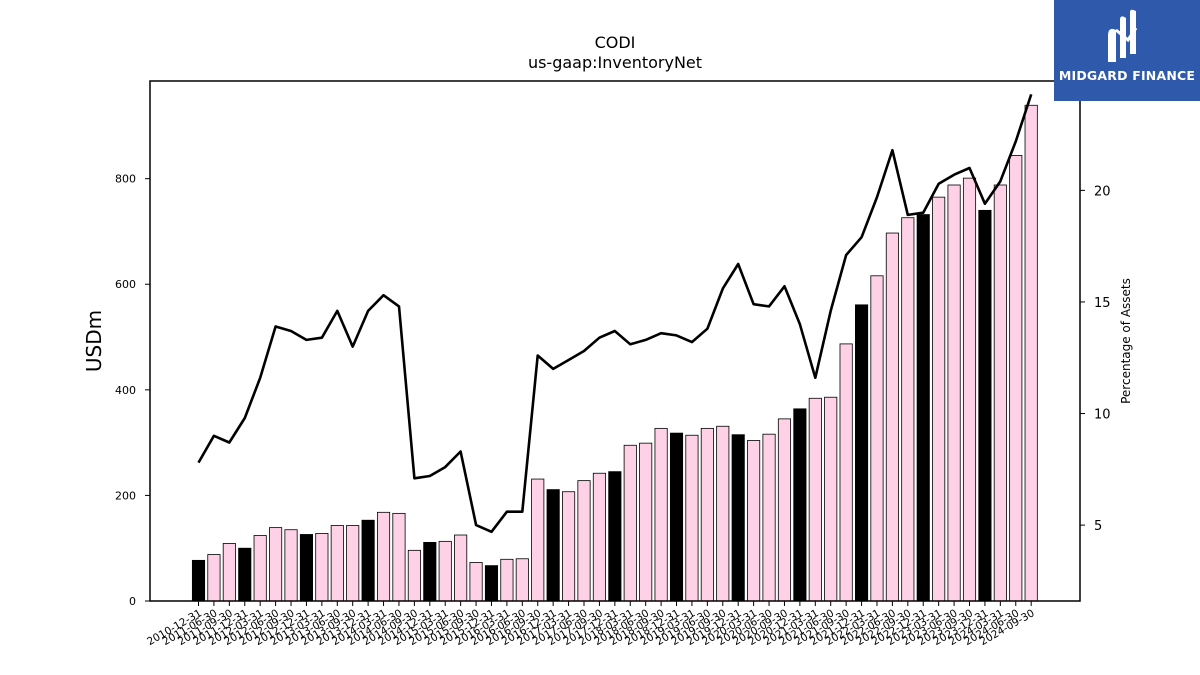 This screenshot has width=1200, height=675. Describe the element at coordinates (94, 341) in the screenshot. I see `y-axis-label: USDm` at that location.